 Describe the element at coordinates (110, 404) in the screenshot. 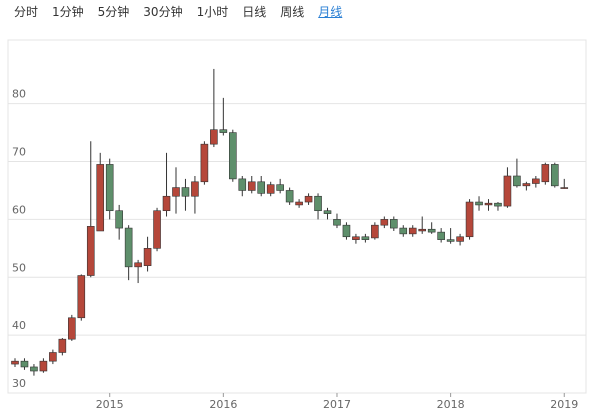

I see `x-tick-label: 2015` at that location.